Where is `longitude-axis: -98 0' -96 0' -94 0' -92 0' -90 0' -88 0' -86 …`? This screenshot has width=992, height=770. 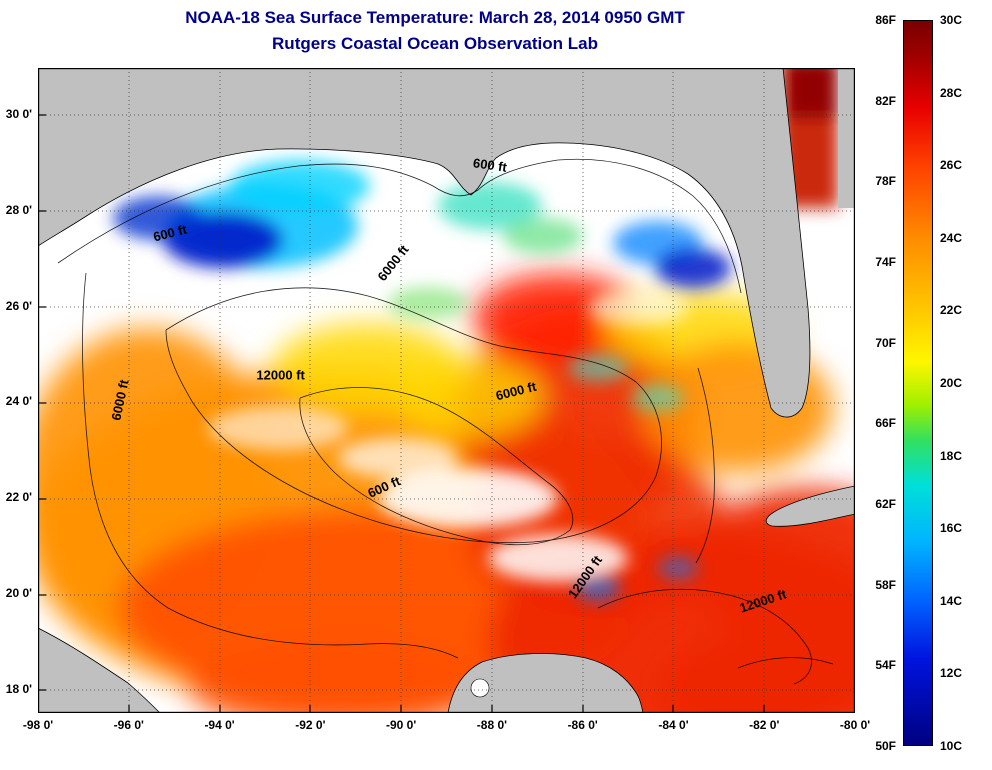 longitude-axis: -98 0' -96 0' -94 0' -92 0' -90 0' -88 0' -86 … is located at coordinates (446, 726).